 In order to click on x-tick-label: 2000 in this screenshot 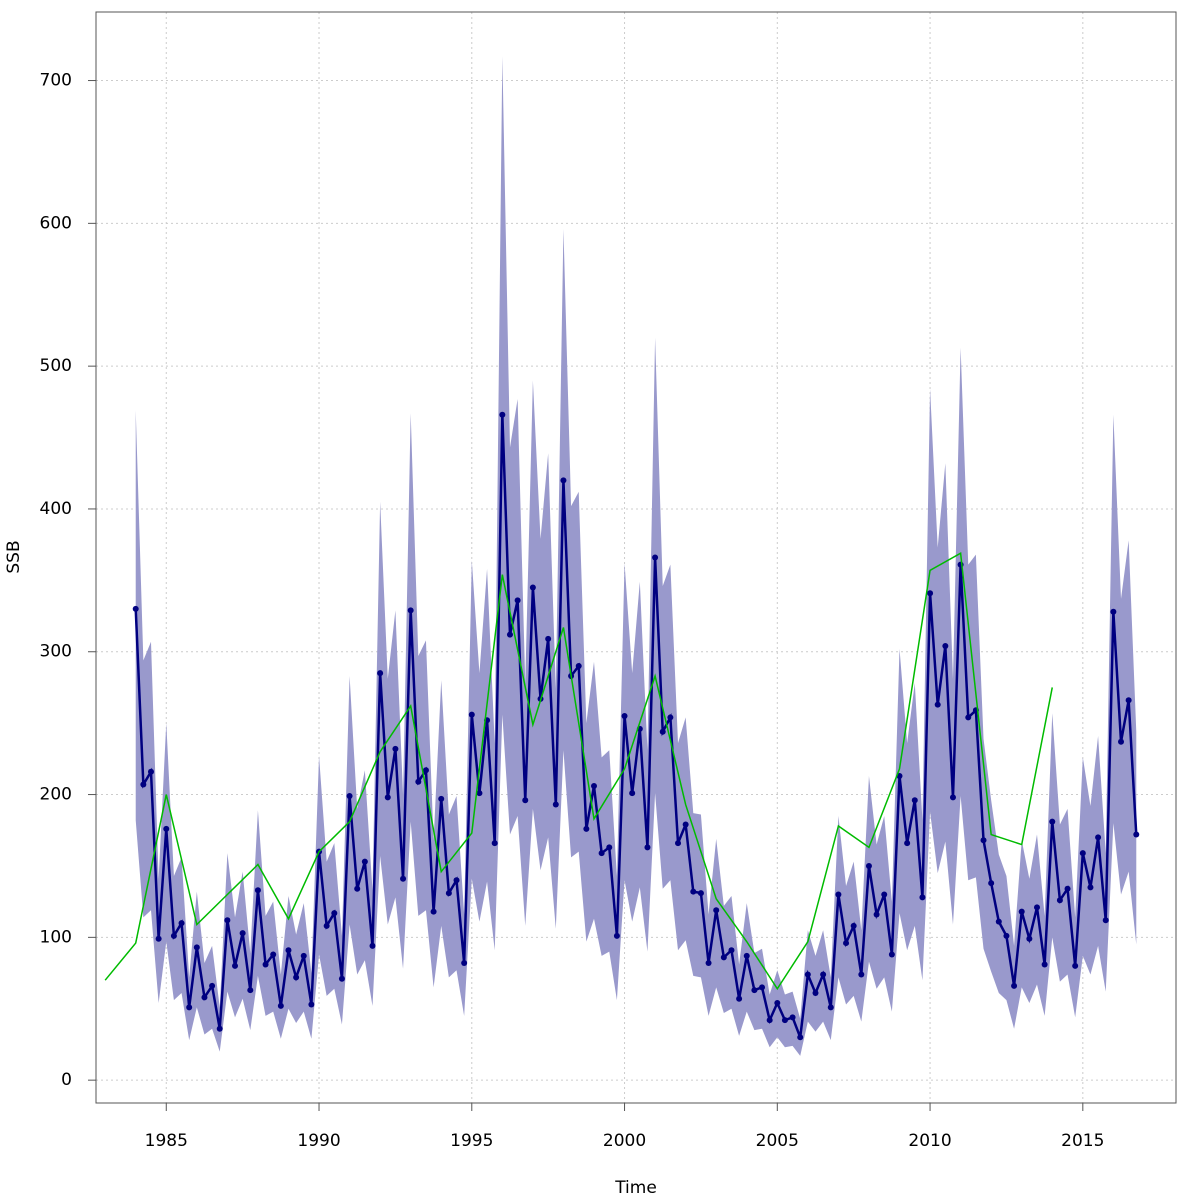, I will do `click(624, 1141)`.